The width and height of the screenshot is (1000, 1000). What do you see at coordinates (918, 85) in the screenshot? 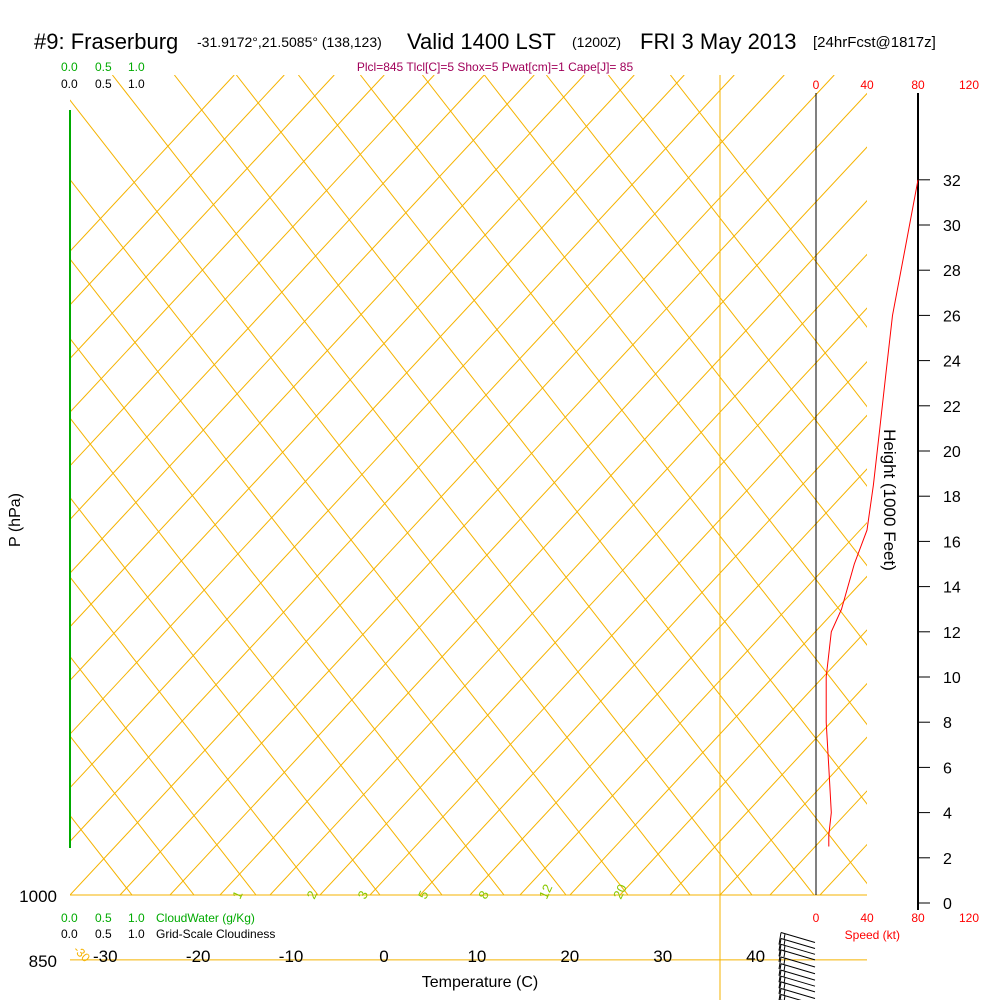
I see `speed-tick: 80` at bounding box center [918, 85].